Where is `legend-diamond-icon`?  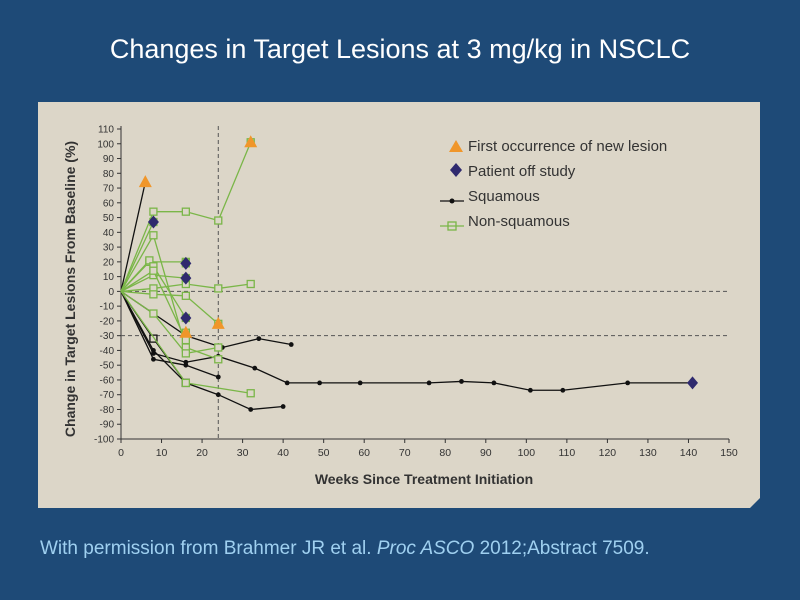
legend-diamond-icon is located at coordinates (456, 170).